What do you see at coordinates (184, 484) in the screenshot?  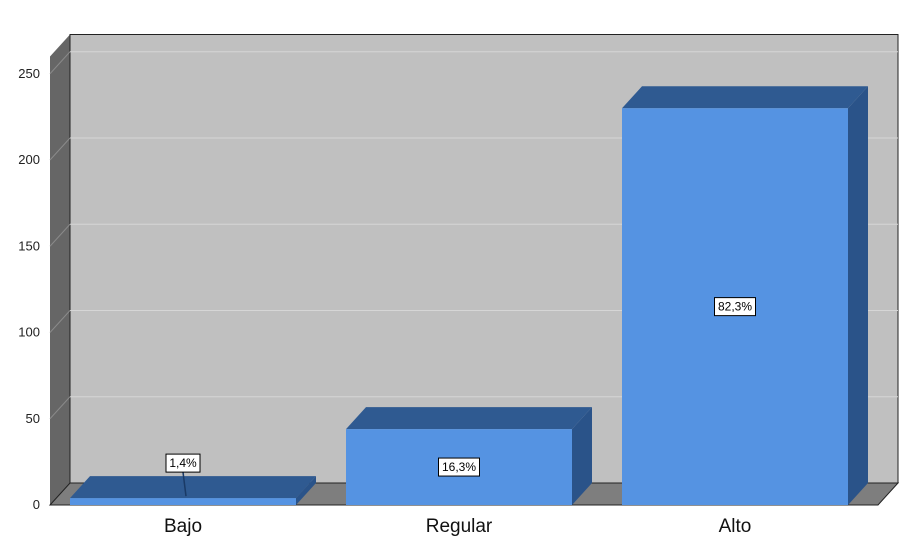 I see `data-label-leader` at bounding box center [184, 484].